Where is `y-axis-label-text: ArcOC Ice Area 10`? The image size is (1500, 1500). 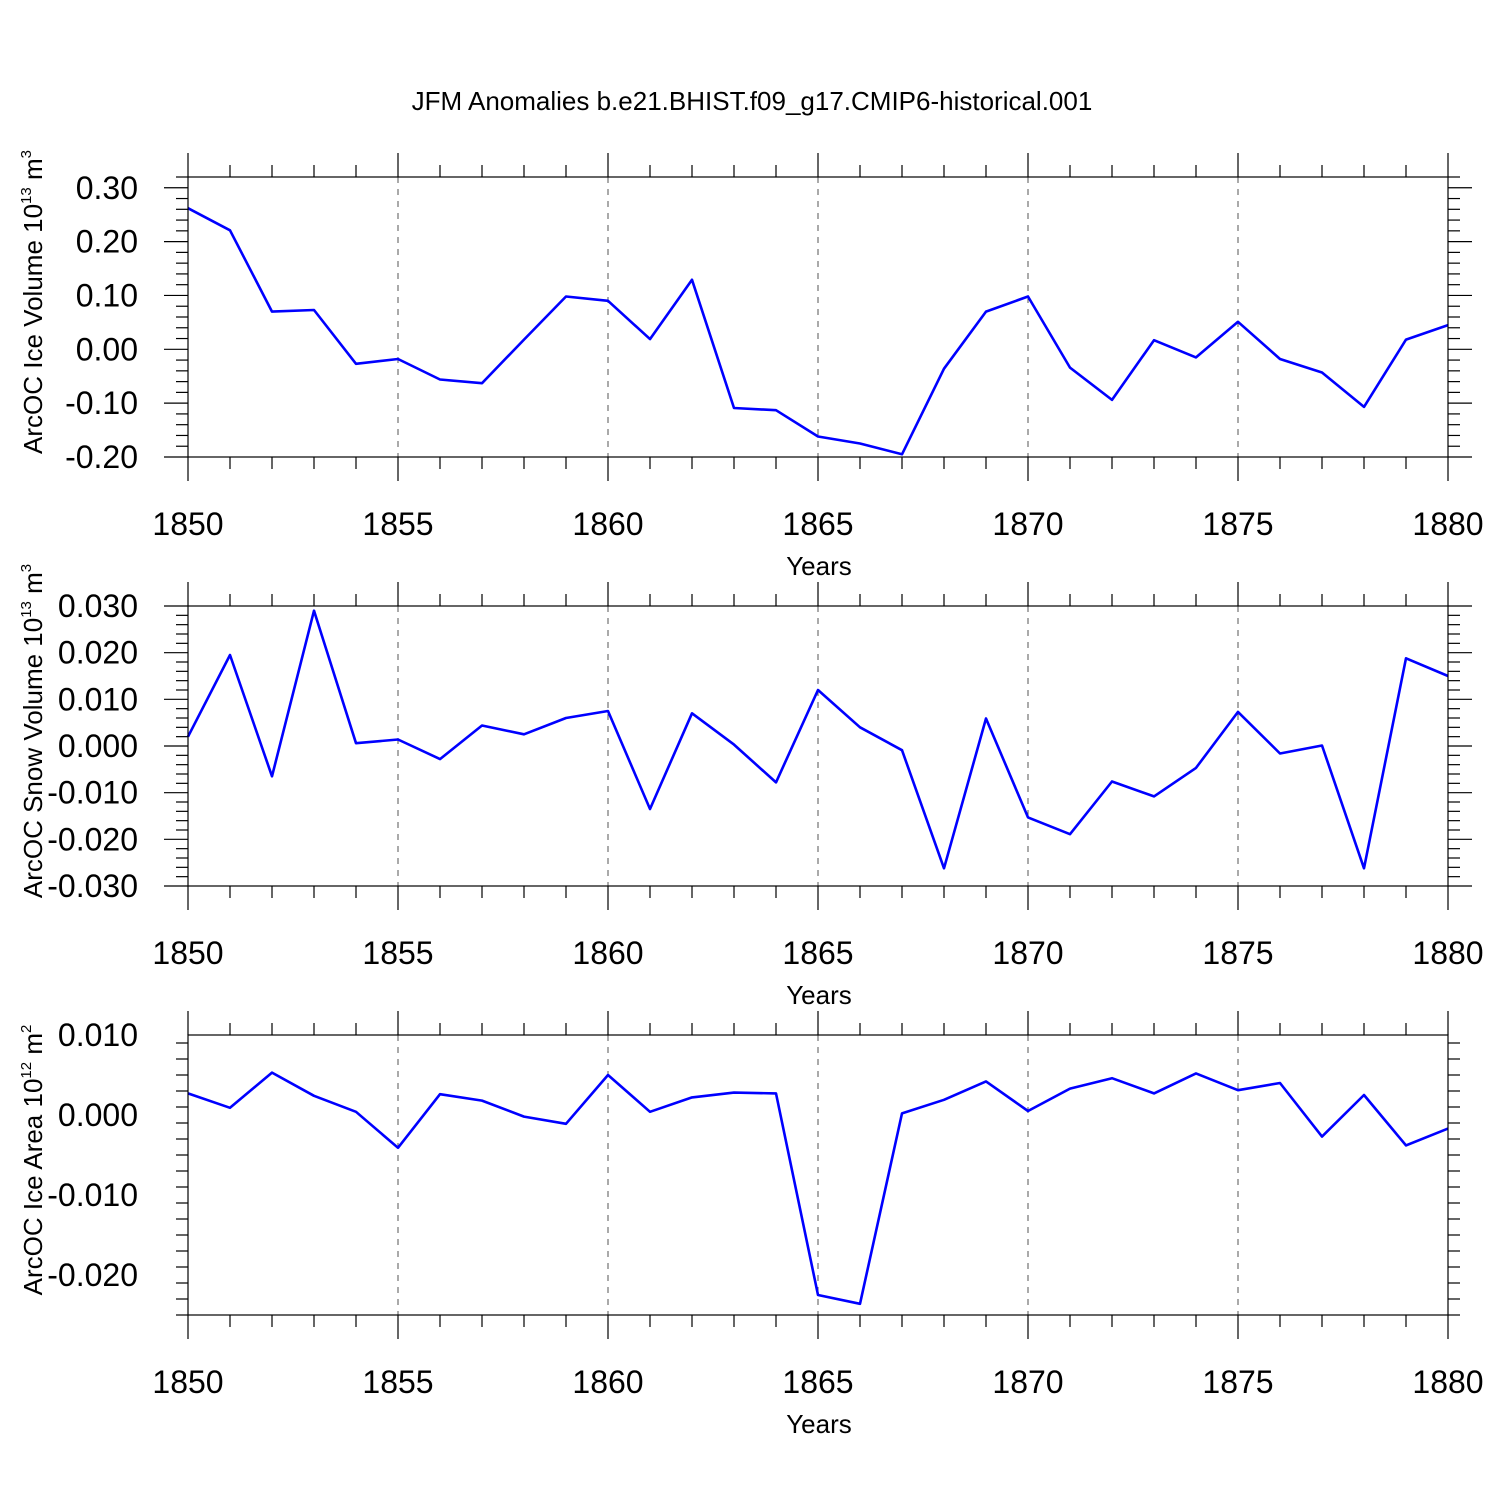 y-axis-label-text: ArcOC Ice Area 10 is located at coordinates (33, 1187).